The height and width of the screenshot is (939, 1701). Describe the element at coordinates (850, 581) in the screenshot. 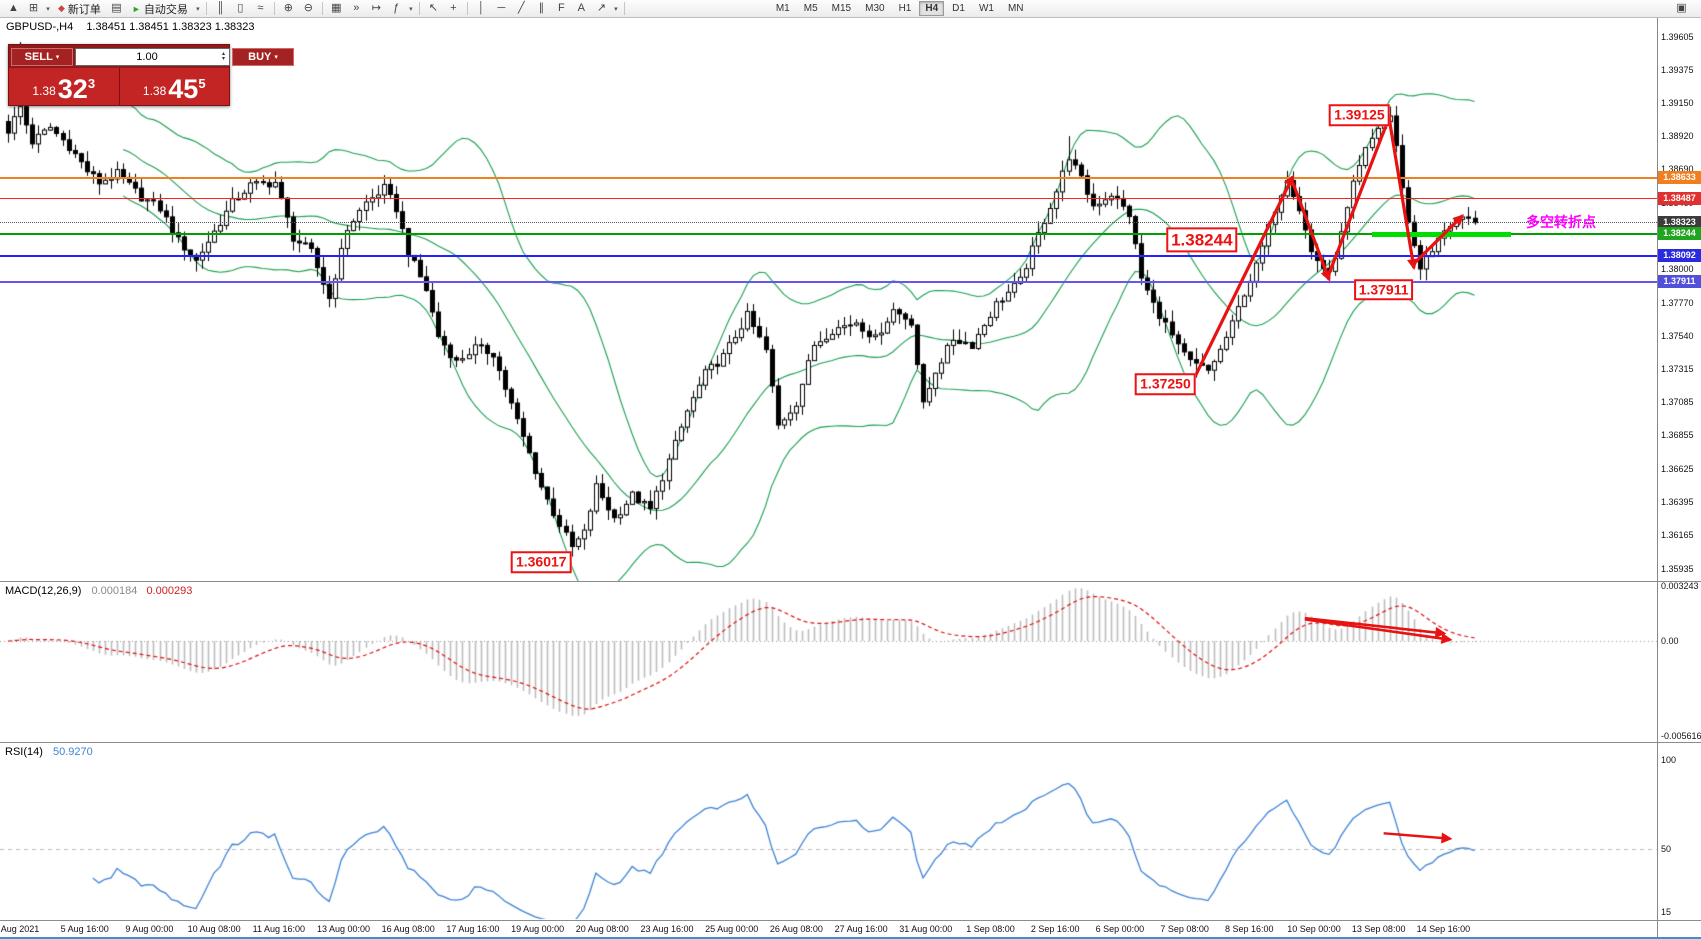

I see `panel-separator-macd` at that location.